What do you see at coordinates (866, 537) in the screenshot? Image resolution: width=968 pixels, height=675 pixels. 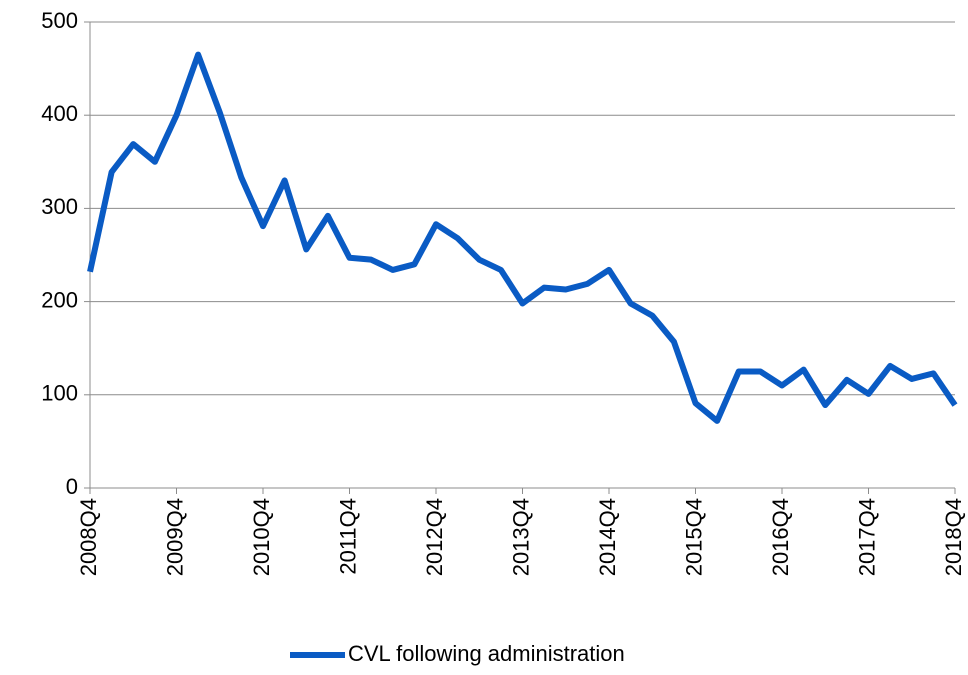 I see `x-tick-label: 2017Q4` at bounding box center [866, 537].